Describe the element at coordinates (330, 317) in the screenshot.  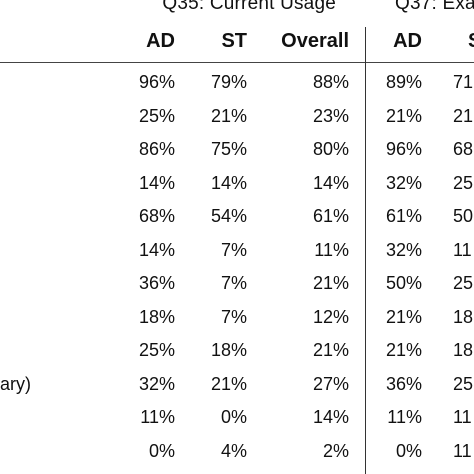
I see `cell-overall: 12%` at that location.